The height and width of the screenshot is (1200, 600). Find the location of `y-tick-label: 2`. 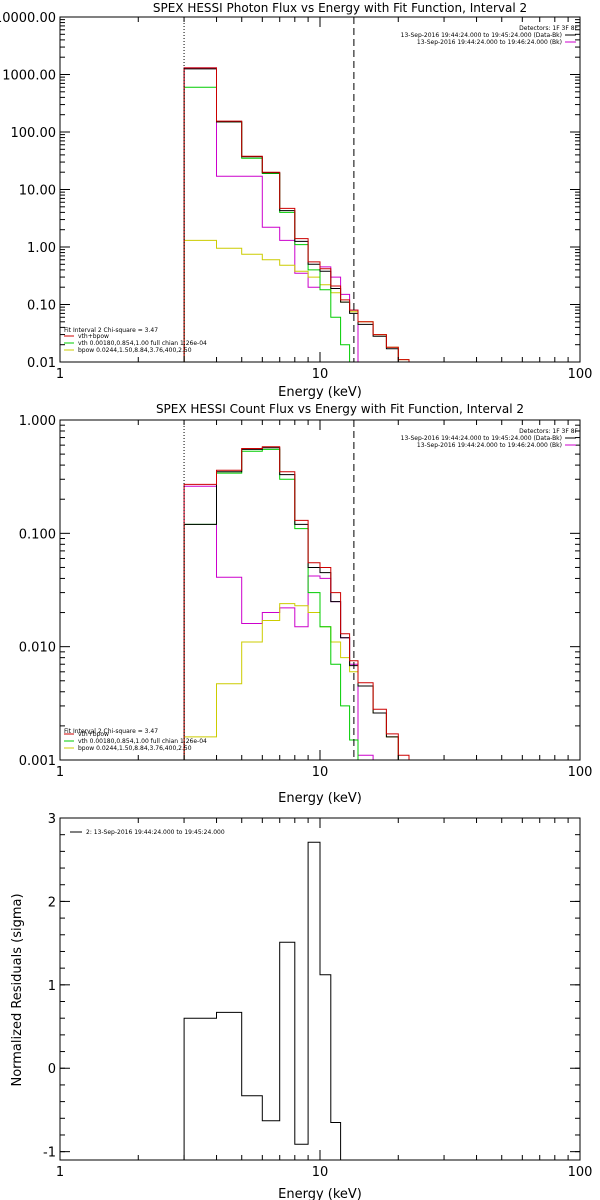

y-tick-label: 2 is located at coordinates (52, 902).